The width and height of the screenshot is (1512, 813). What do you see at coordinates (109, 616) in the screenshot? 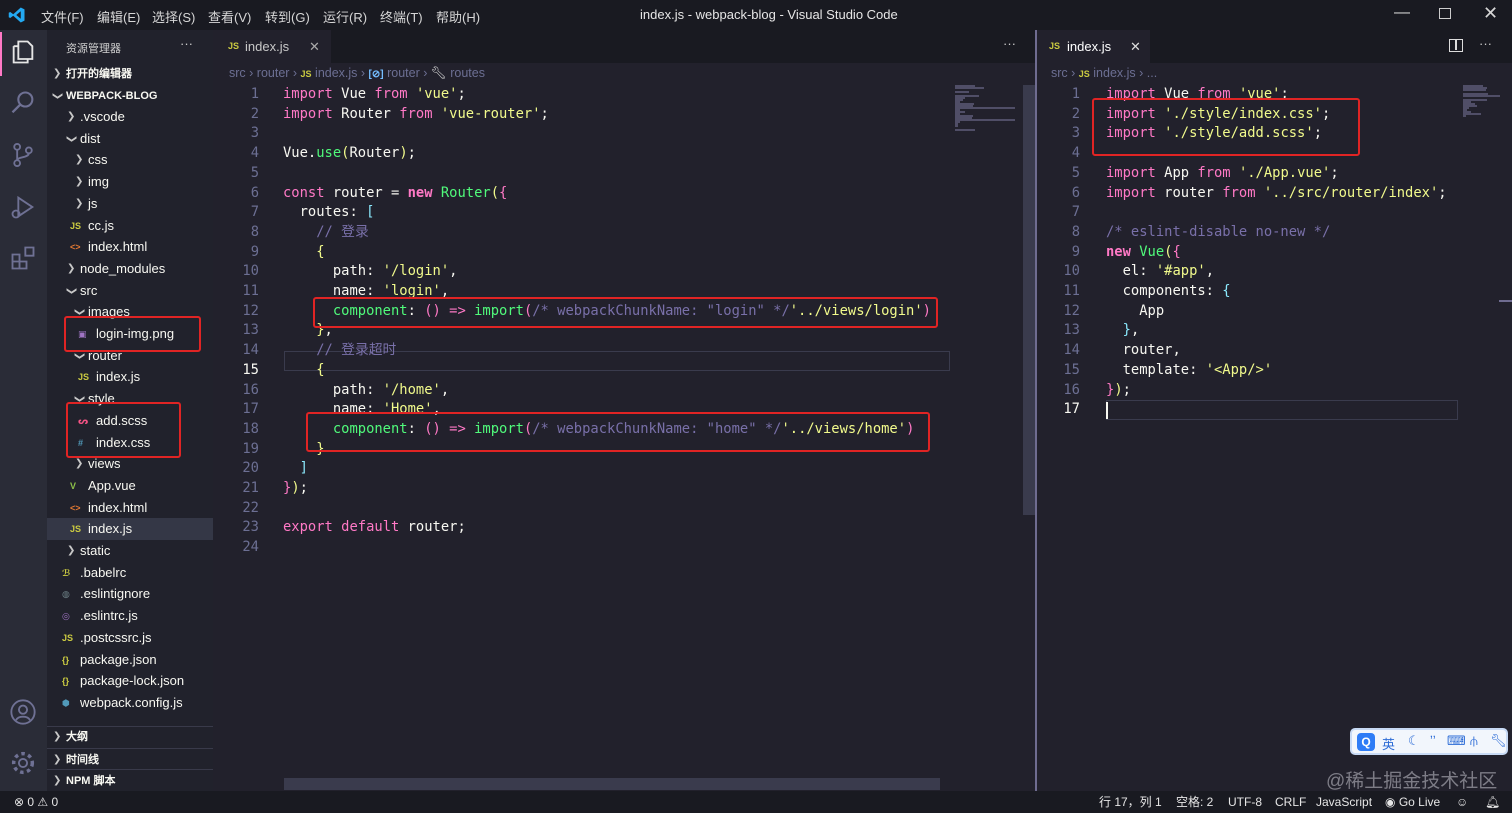
I see `tree-item-label: .eslintrc.js` at bounding box center [109, 616].